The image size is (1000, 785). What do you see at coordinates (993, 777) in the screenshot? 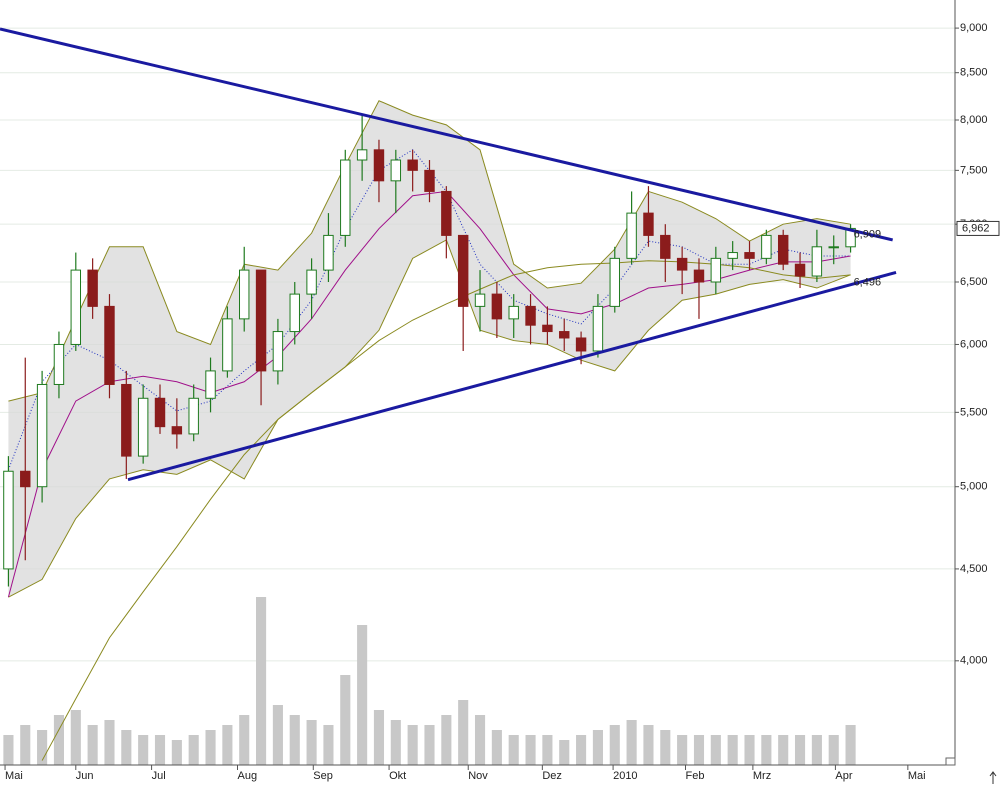
I see `scroll-icon` at bounding box center [993, 777].